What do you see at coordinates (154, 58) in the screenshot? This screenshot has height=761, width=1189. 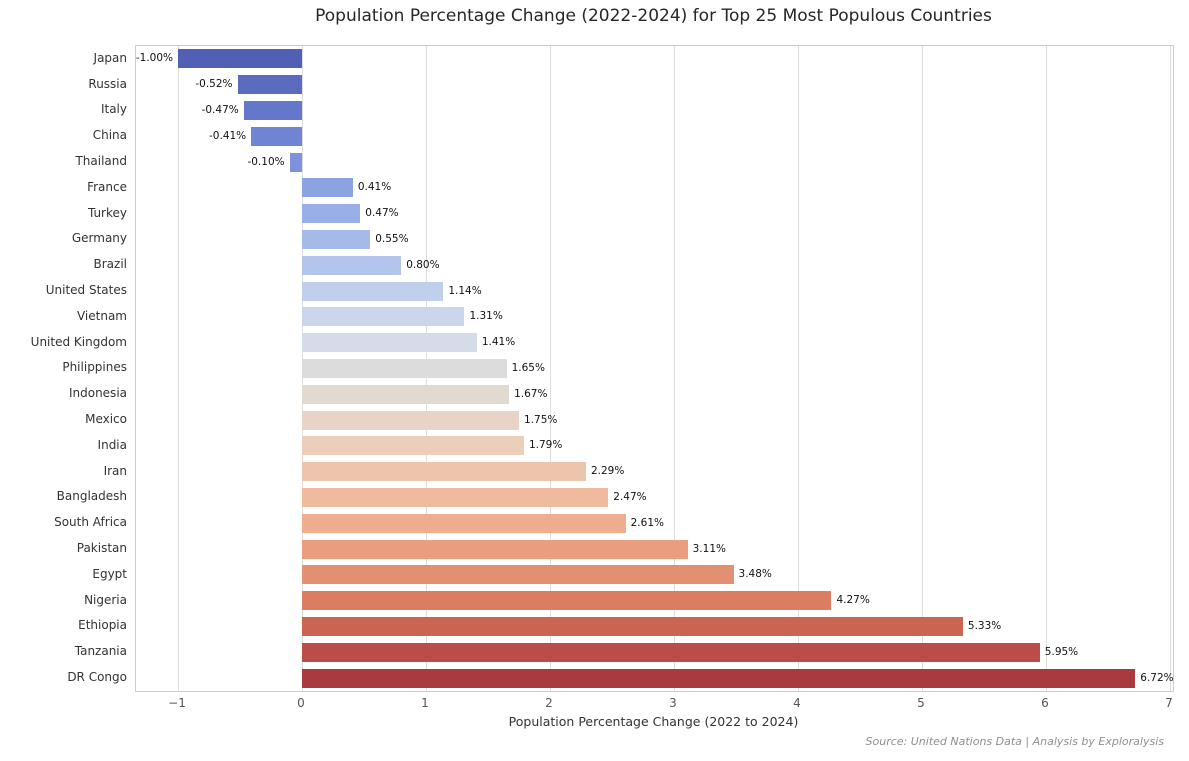 I see `value-label: -1.00%` at bounding box center [154, 58].